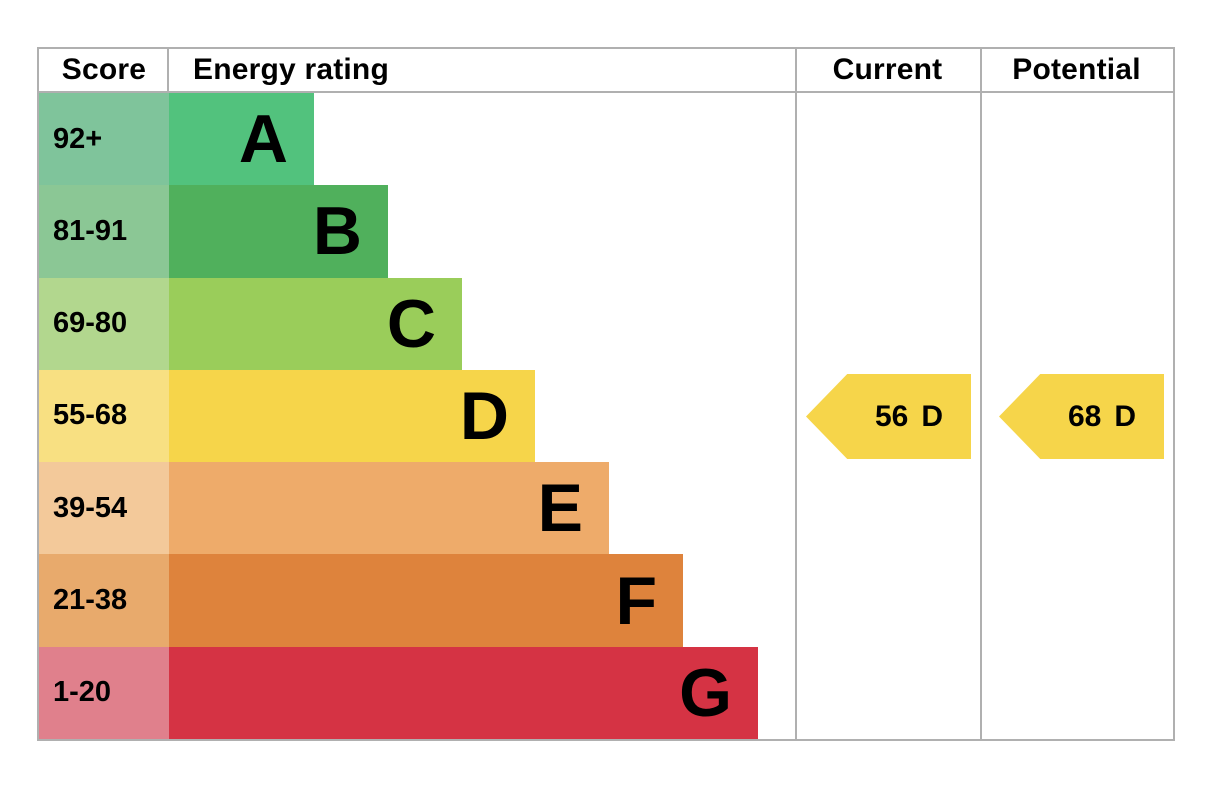  I want to click on band-bar-d: D, so click(352, 416).